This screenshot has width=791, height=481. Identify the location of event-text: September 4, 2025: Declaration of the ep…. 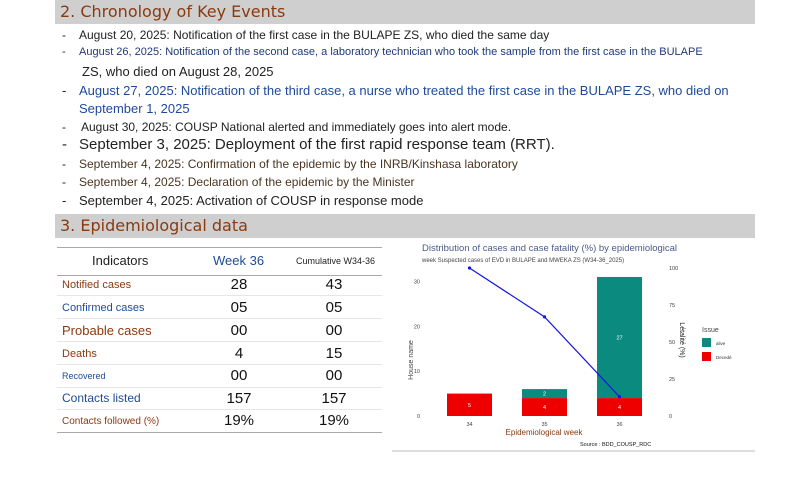
(247, 182).